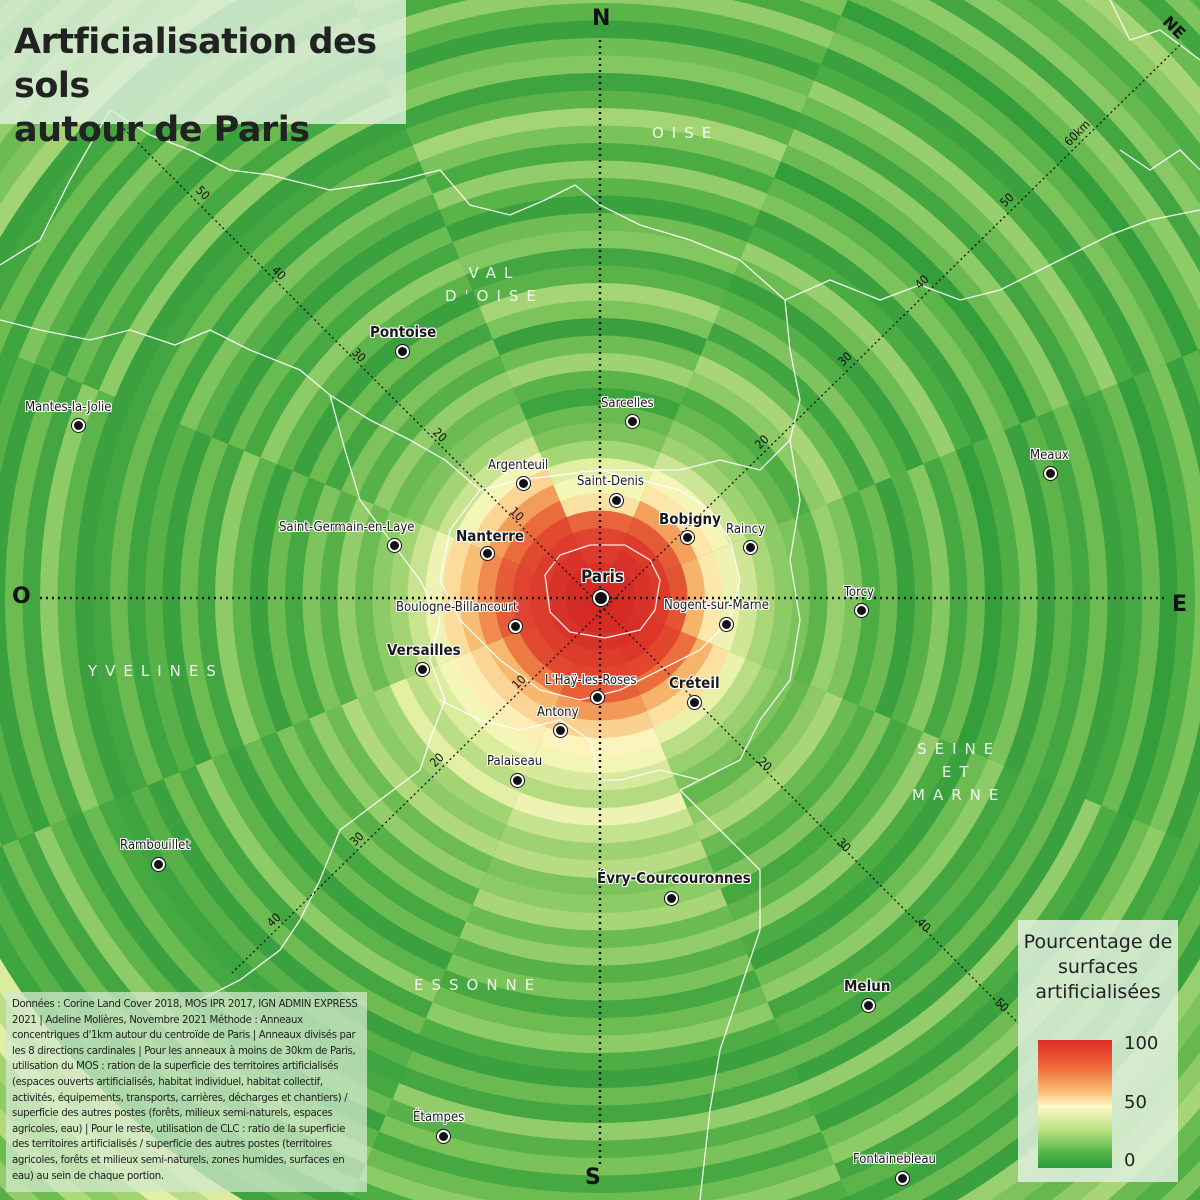 This screenshot has height=1200, width=1200. I want to click on city-label-rambouillet: Rambouillet, so click(155, 845).